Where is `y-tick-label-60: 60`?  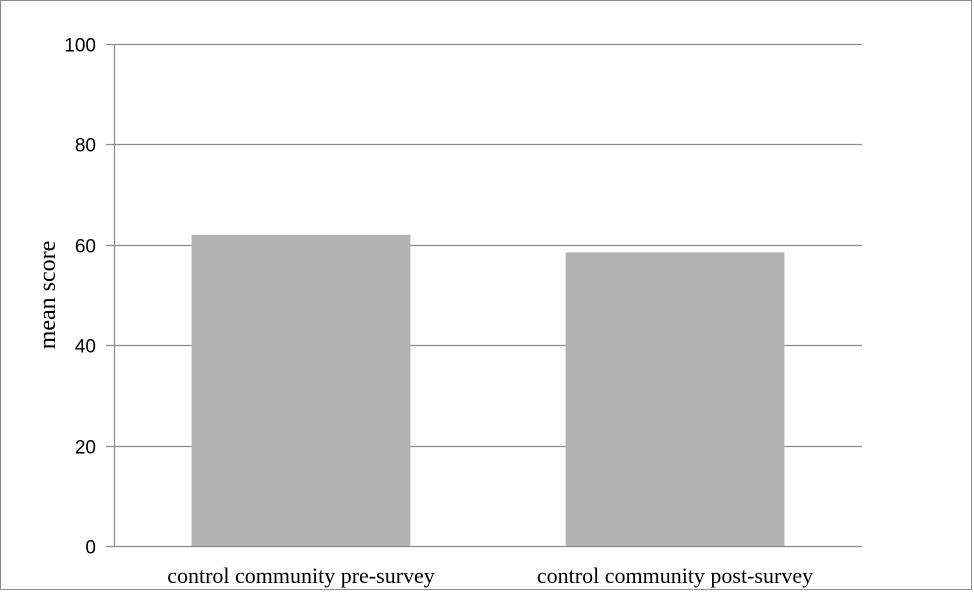 y-tick-label-60: 60 is located at coordinates (85, 247).